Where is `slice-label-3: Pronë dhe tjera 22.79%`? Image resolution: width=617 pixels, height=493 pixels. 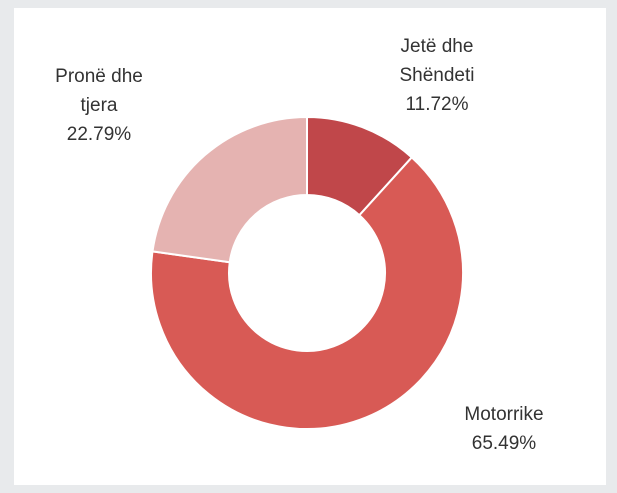 slice-label-3: Pronë dhe tjera 22.79% is located at coordinates (99, 105).